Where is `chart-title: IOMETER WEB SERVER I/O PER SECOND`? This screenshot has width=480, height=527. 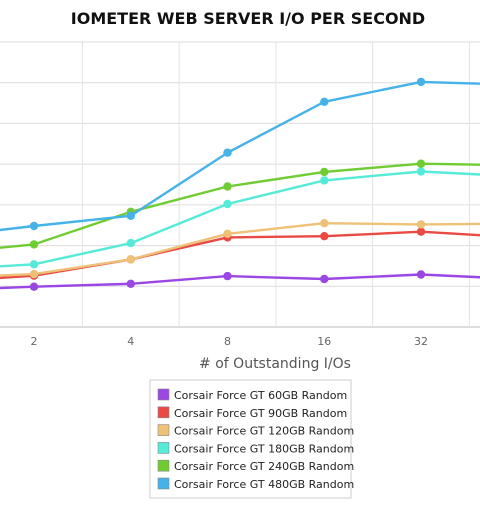 chart-title: IOMETER WEB SERVER I/O PER SECOND is located at coordinates (248, 18).